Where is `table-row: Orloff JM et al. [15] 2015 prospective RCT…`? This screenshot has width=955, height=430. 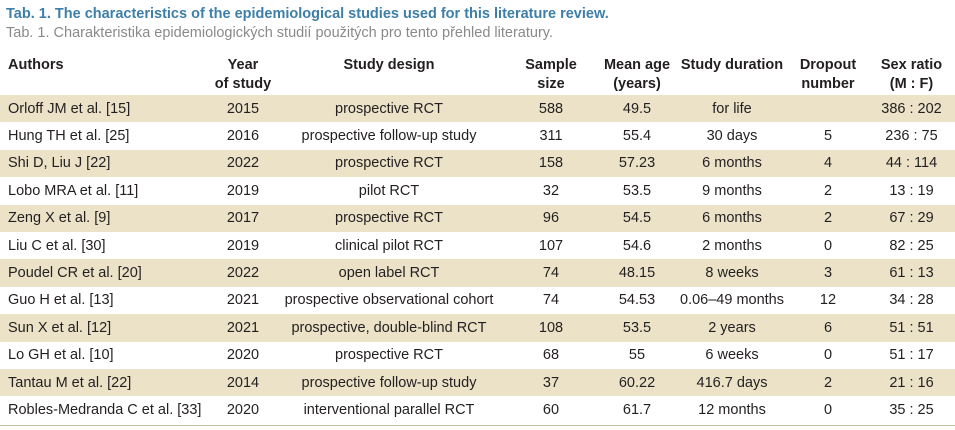
table-row: Orloff JM et al. [15] 2015 prospective RCT… is located at coordinates (477, 109).